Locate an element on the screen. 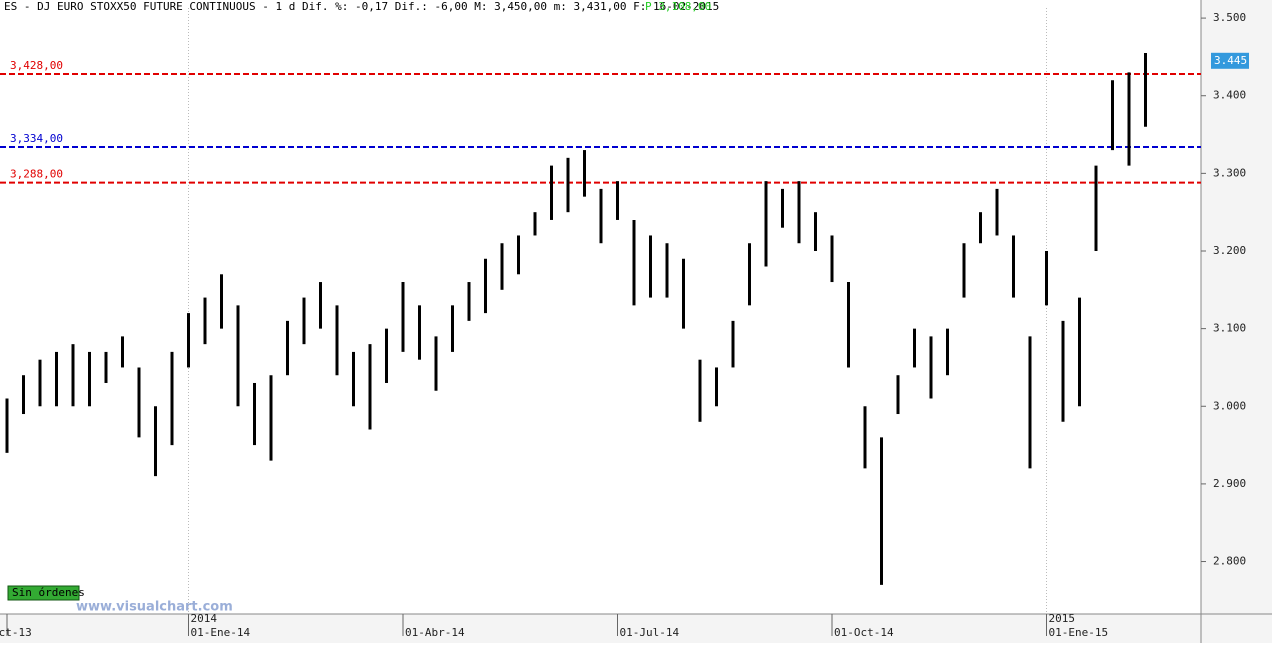  y-tick-label: 3.300 is located at coordinates (1229, 172).